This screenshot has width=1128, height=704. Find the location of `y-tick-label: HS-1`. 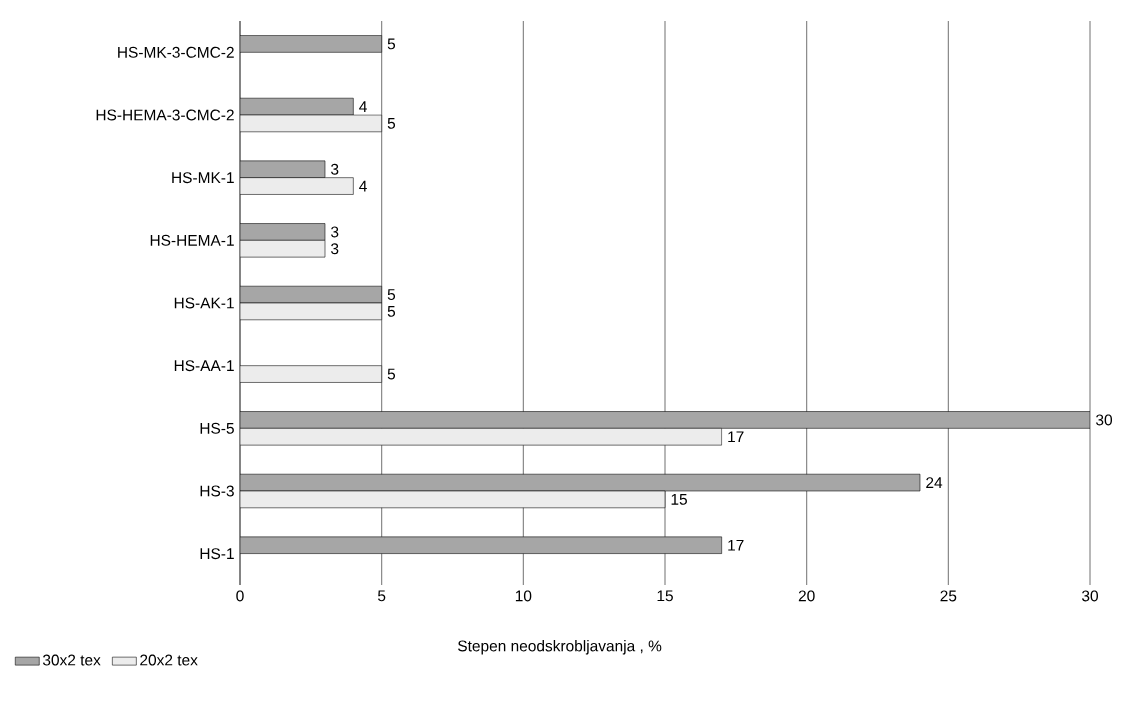

y-tick-label: HS-1 is located at coordinates (217, 554).